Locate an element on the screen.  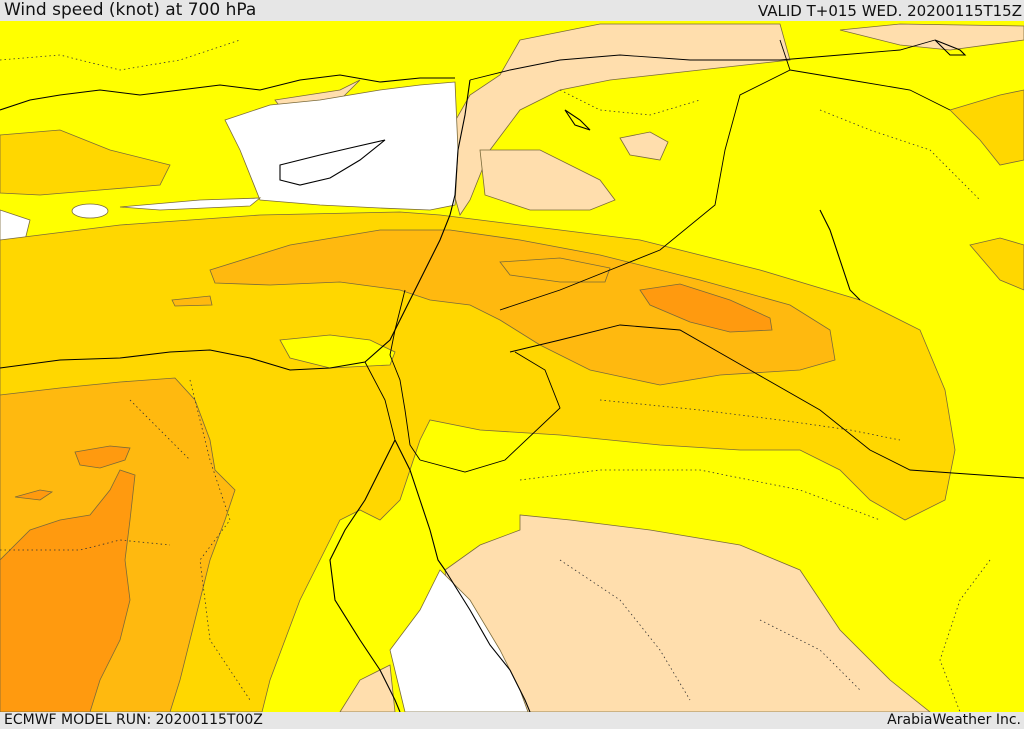
map-title: Wind speed (knot) at 700 hPa is located at coordinates (130, 10).